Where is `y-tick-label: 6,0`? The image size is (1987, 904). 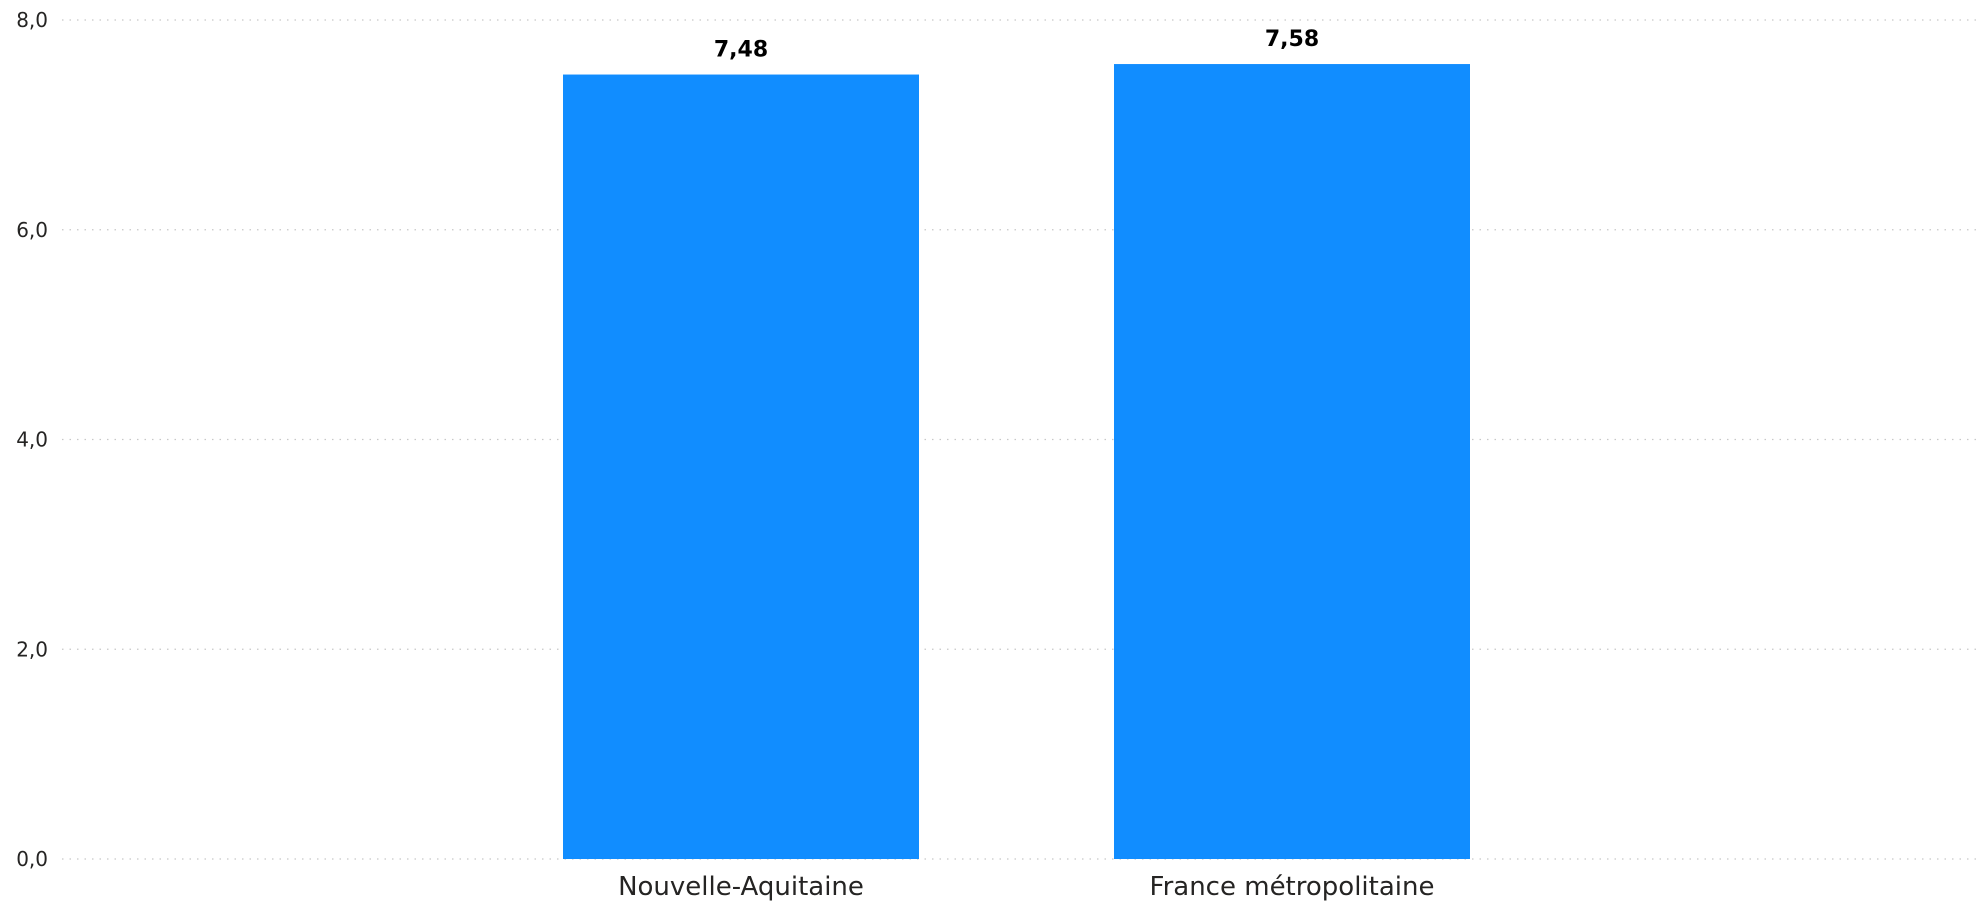 y-tick-label: 6,0 is located at coordinates (32, 230).